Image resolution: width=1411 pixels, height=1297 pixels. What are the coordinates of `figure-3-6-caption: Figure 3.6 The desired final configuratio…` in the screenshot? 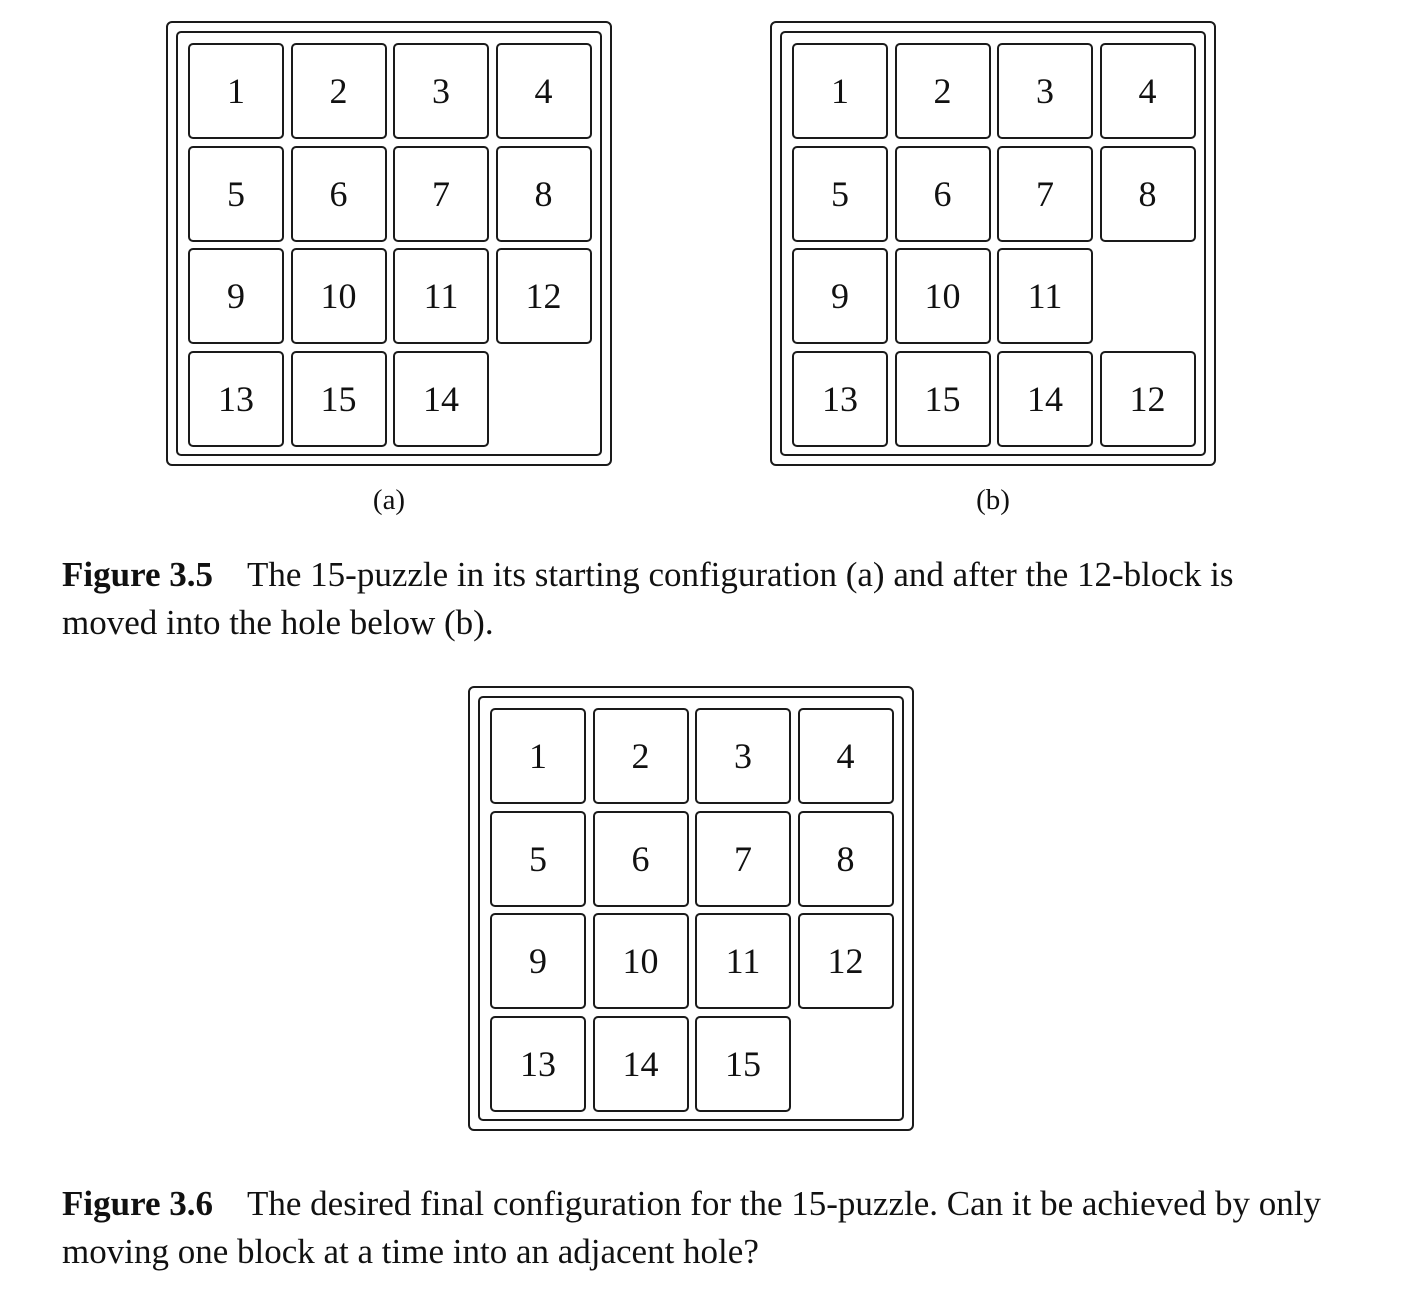 It's located at (697, 1228).